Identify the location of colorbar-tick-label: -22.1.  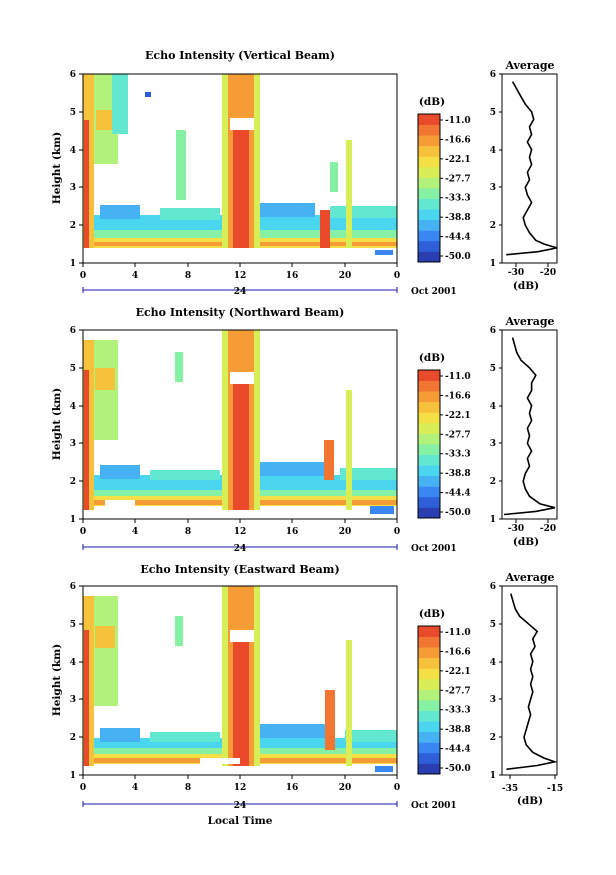
(458, 672).